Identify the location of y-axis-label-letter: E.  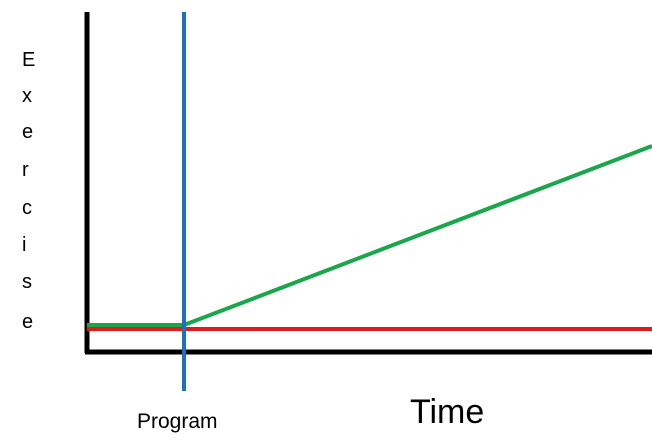
(29, 60).